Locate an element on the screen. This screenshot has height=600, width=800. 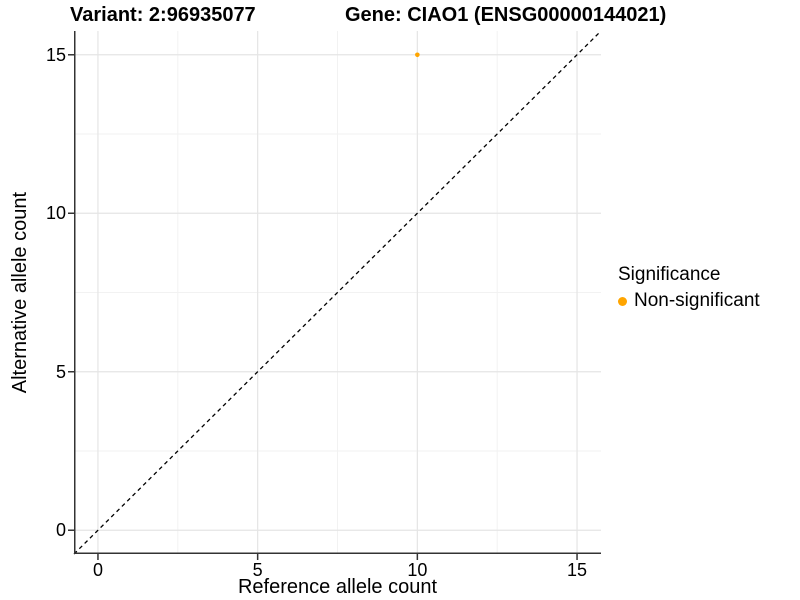
legend-key-dot-icon is located at coordinates (622, 301).